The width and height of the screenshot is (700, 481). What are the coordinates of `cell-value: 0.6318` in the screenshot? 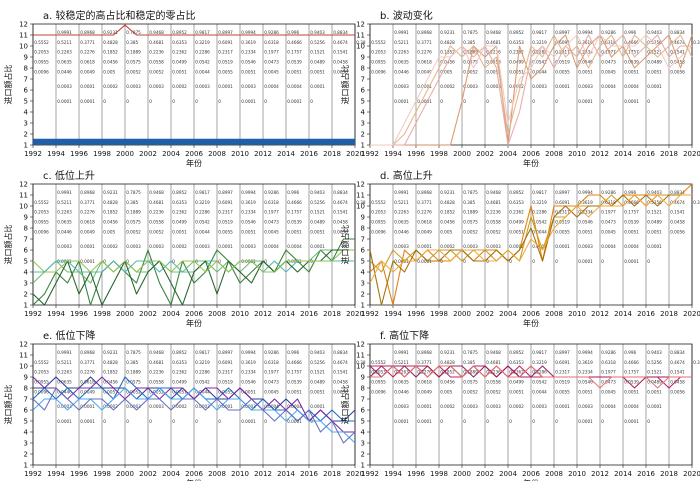 It's located at (608, 202).